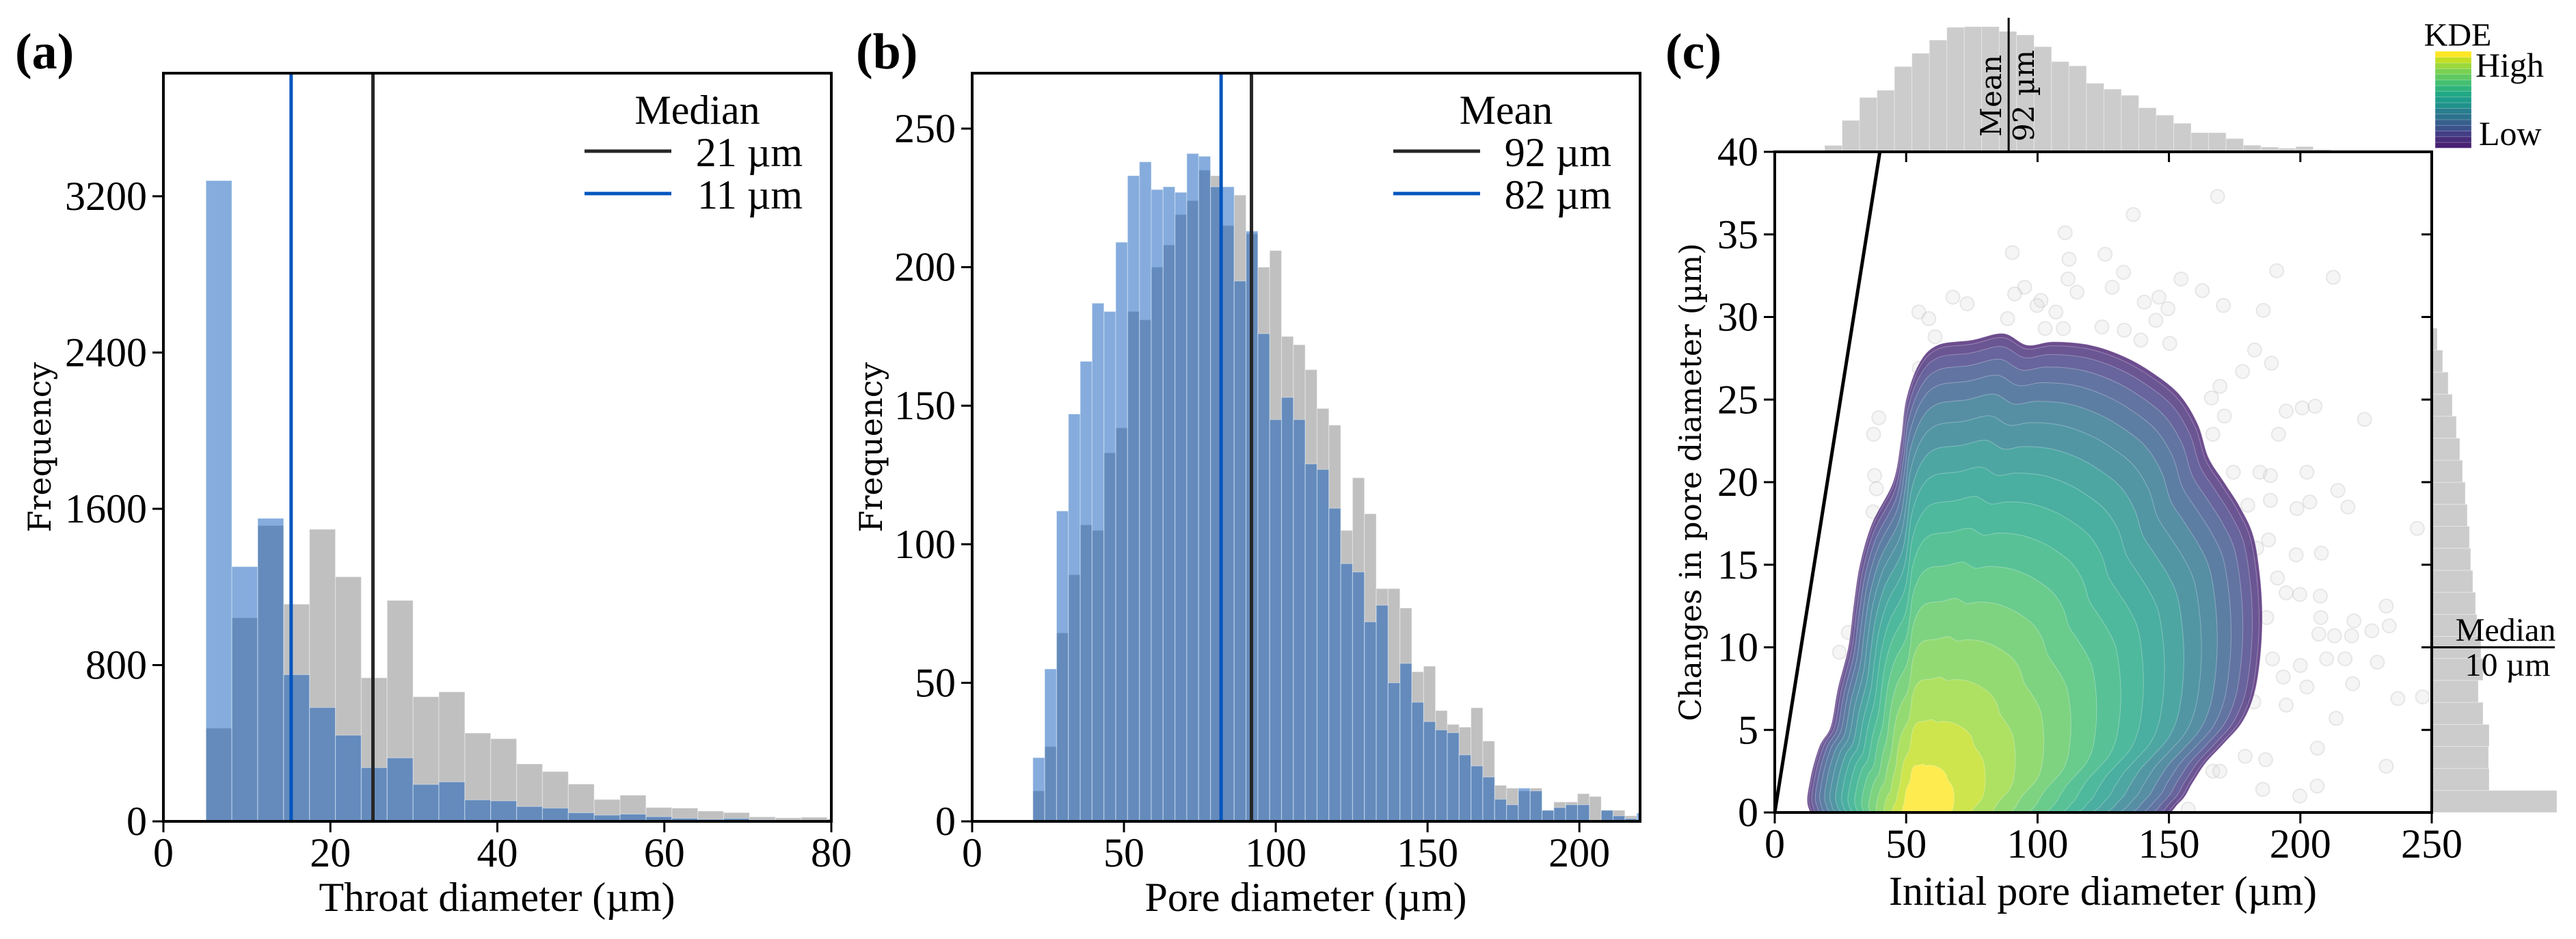 The height and width of the screenshot is (939, 2576). What do you see at coordinates (106, 353) in the screenshot?
I see `y-tick-label: 2400` at bounding box center [106, 353].